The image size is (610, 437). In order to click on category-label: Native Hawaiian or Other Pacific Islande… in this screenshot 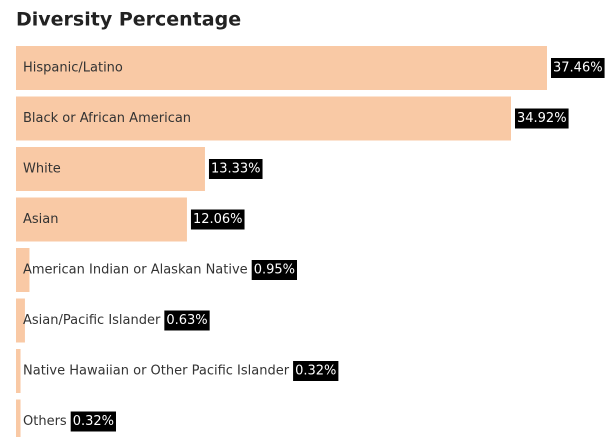, I will do `click(156, 371)`.